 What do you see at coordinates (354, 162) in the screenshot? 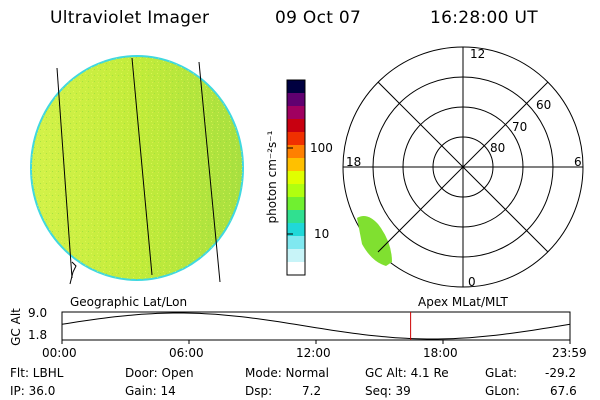
I see `mlt-label-18: 18` at bounding box center [354, 162].